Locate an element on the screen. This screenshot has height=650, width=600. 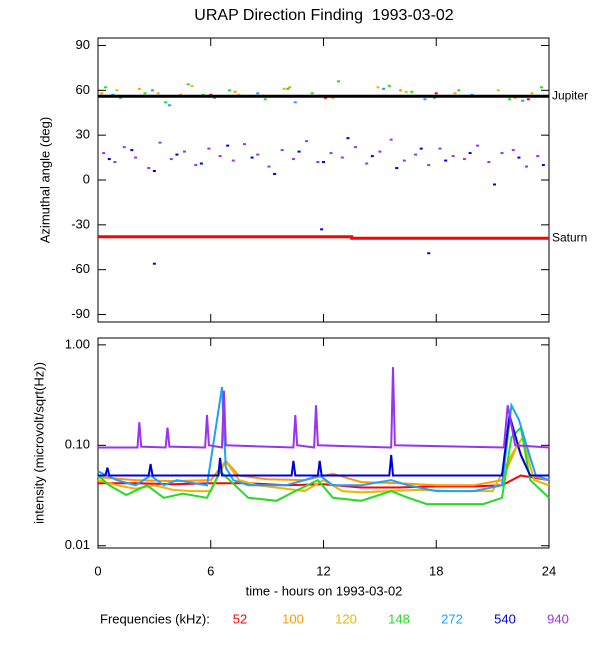
legend-entry: 940 is located at coordinates (558, 618).